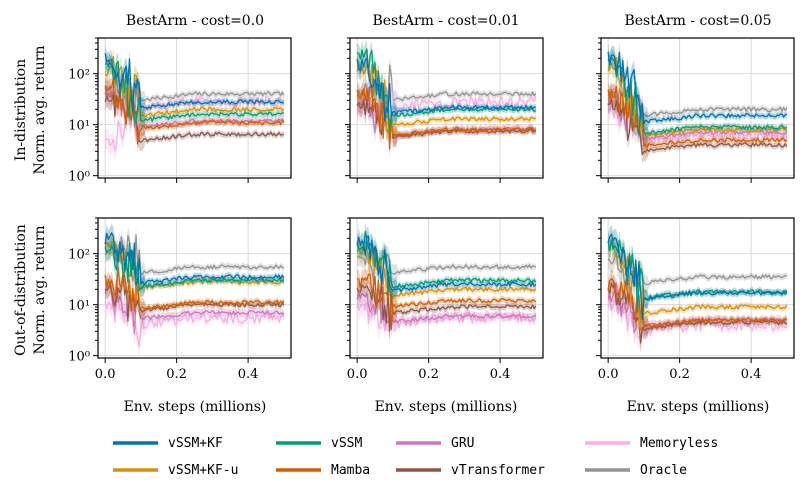  I want to click on panel-r1-c0: 0.0 0.2 0.4 10⁰ 10¹ 10², so click(180, 299).